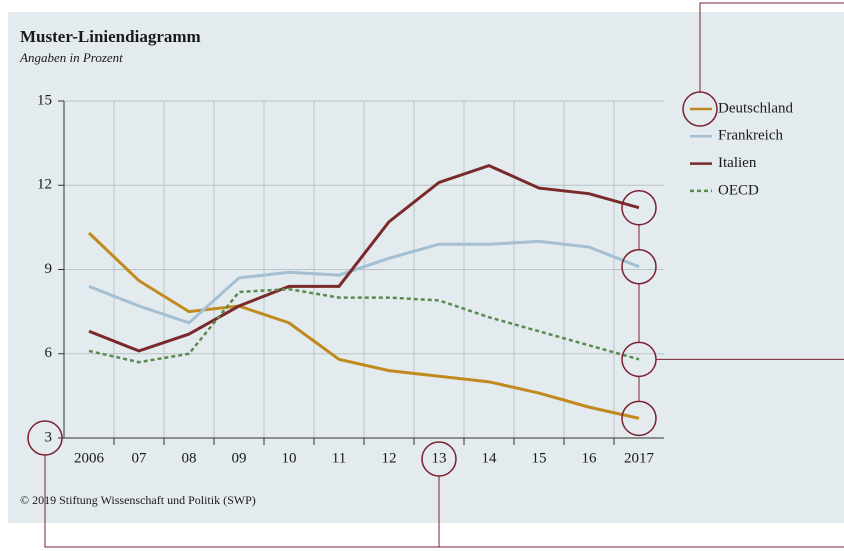 The height and width of the screenshot is (551, 844). Describe the element at coordinates (389, 458) in the screenshot. I see `x-tick-label: 12` at that location.